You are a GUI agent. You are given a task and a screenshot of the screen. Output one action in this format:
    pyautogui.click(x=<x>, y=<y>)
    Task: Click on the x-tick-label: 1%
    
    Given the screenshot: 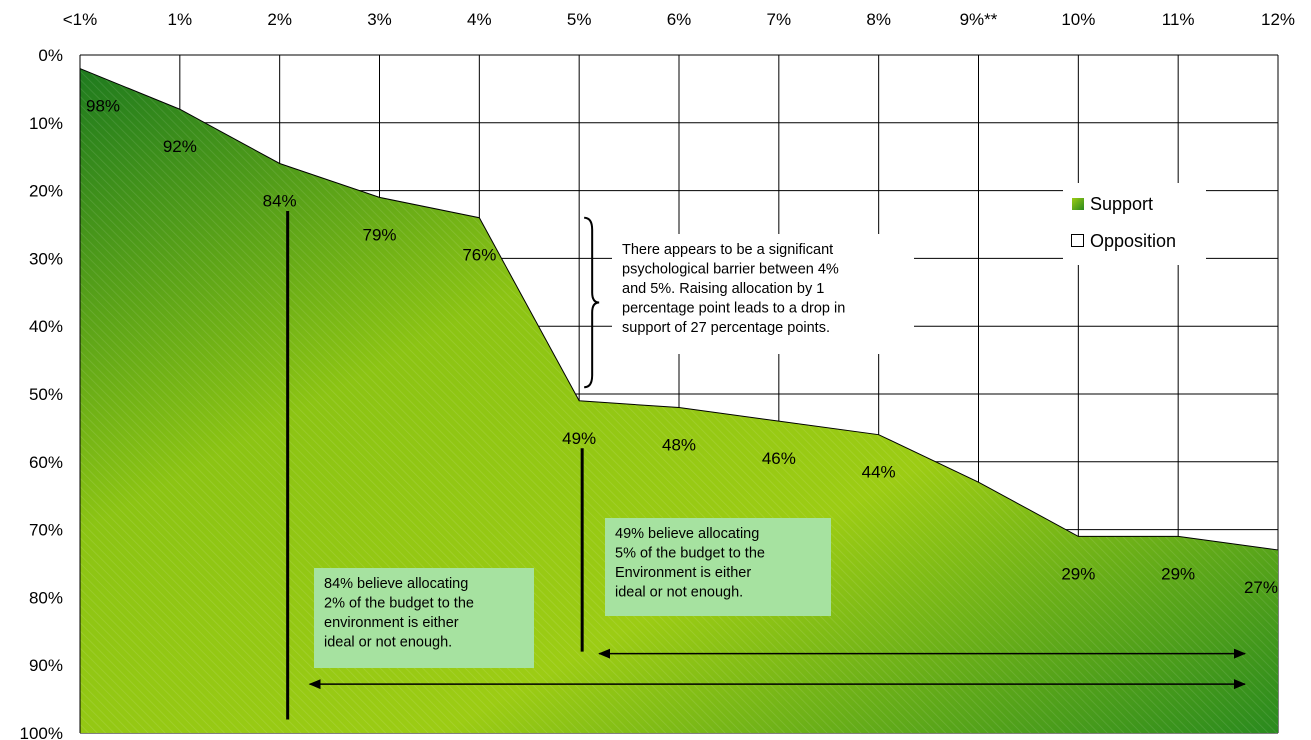 What is the action you would take?
    pyautogui.click(x=180, y=19)
    